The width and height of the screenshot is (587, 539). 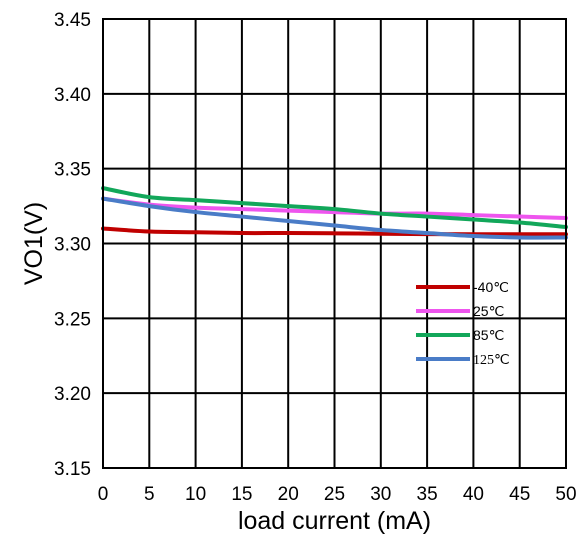 What do you see at coordinates (380, 494) in the screenshot?
I see `x-tick-label: 30` at bounding box center [380, 494].